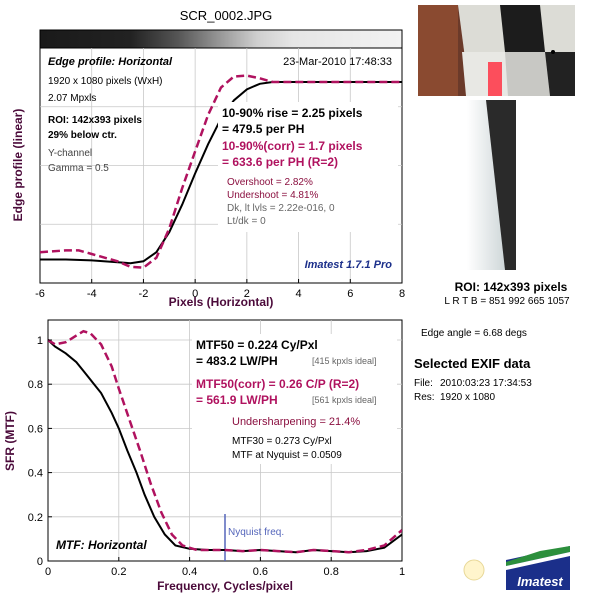 Image resolution: width=600 pixels, height=600 pixels. Describe the element at coordinates (246, 221) in the screenshot. I see `light-dark-ratio: Lt/dk = 0` at that location.